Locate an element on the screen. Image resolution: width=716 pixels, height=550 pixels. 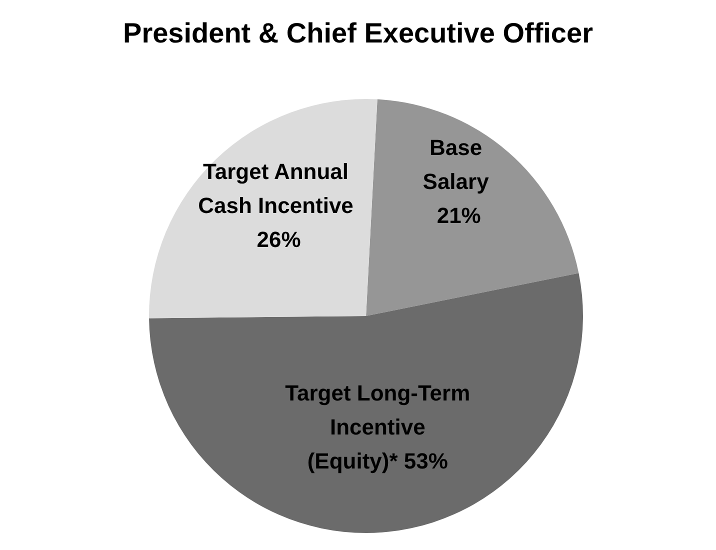
slice-label: Base Salary is located at coordinates (458, 164).